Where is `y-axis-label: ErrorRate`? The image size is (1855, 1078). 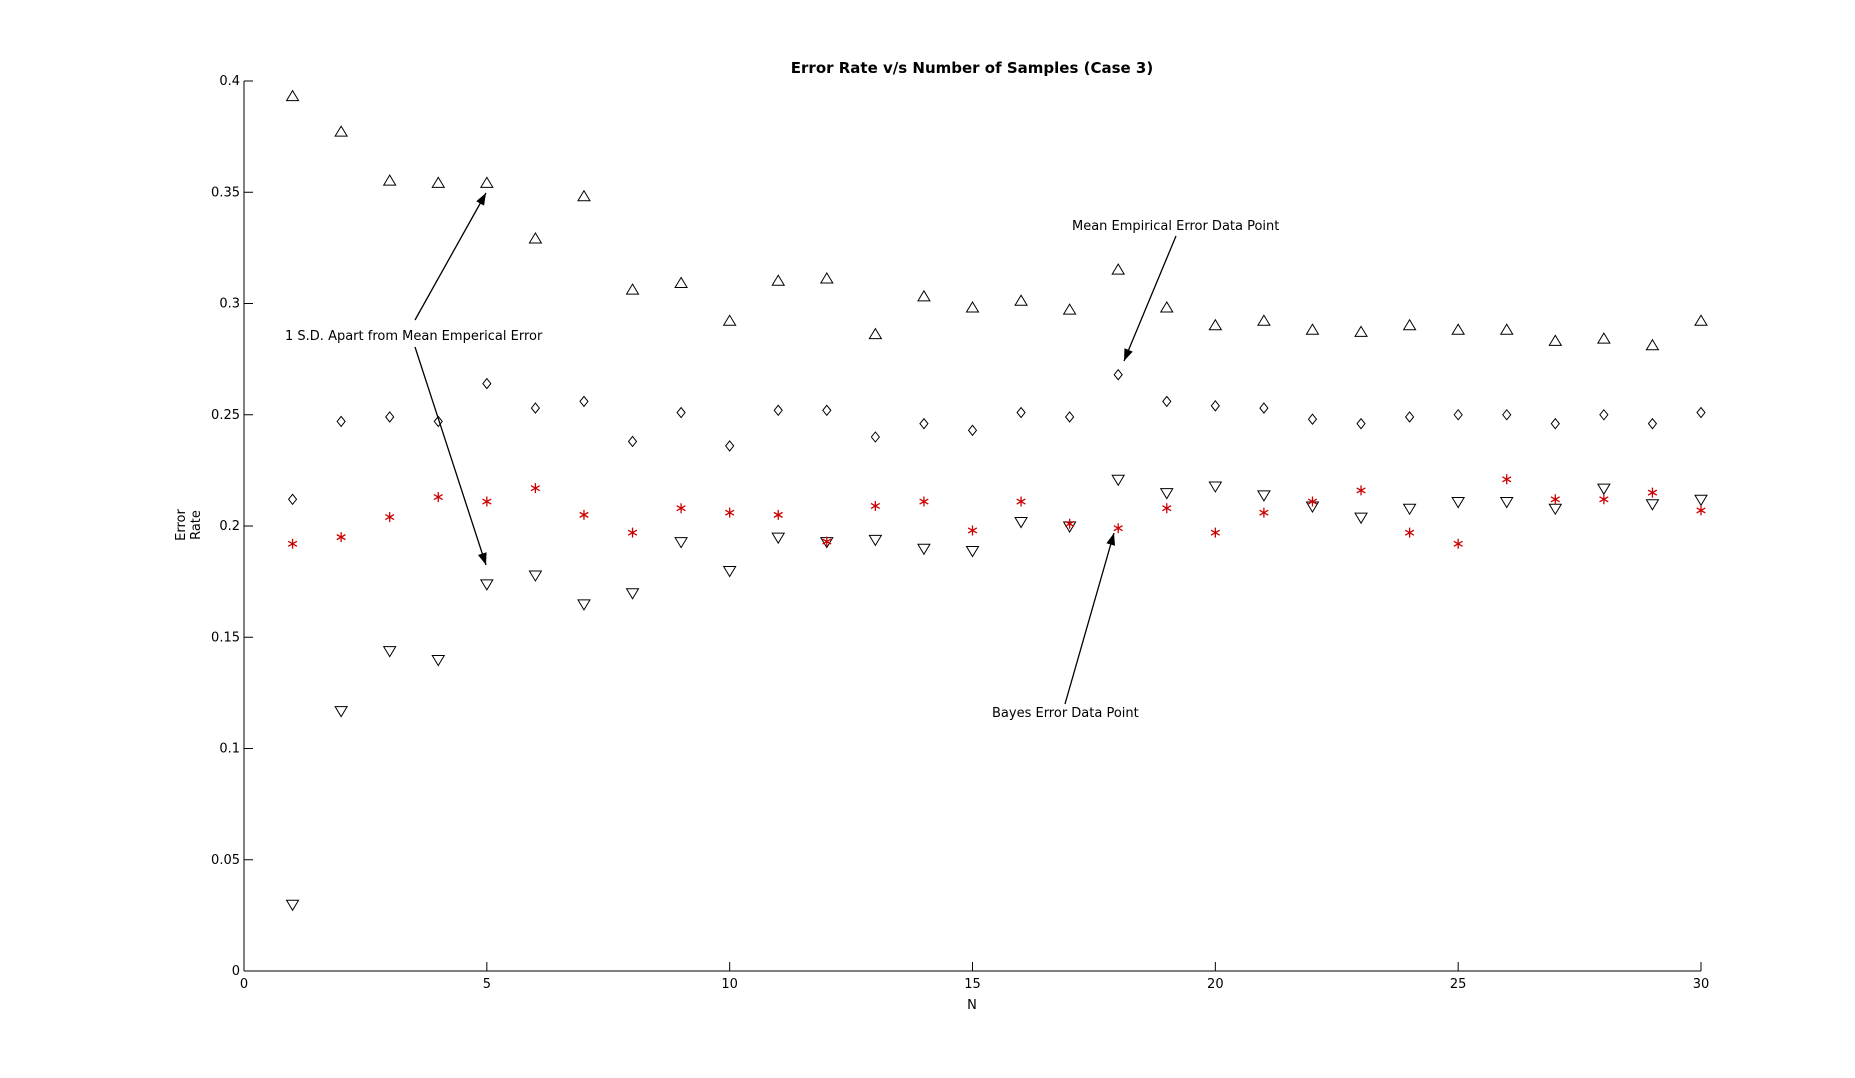
y-axis-label: ErrorRate is located at coordinates (189, 525).